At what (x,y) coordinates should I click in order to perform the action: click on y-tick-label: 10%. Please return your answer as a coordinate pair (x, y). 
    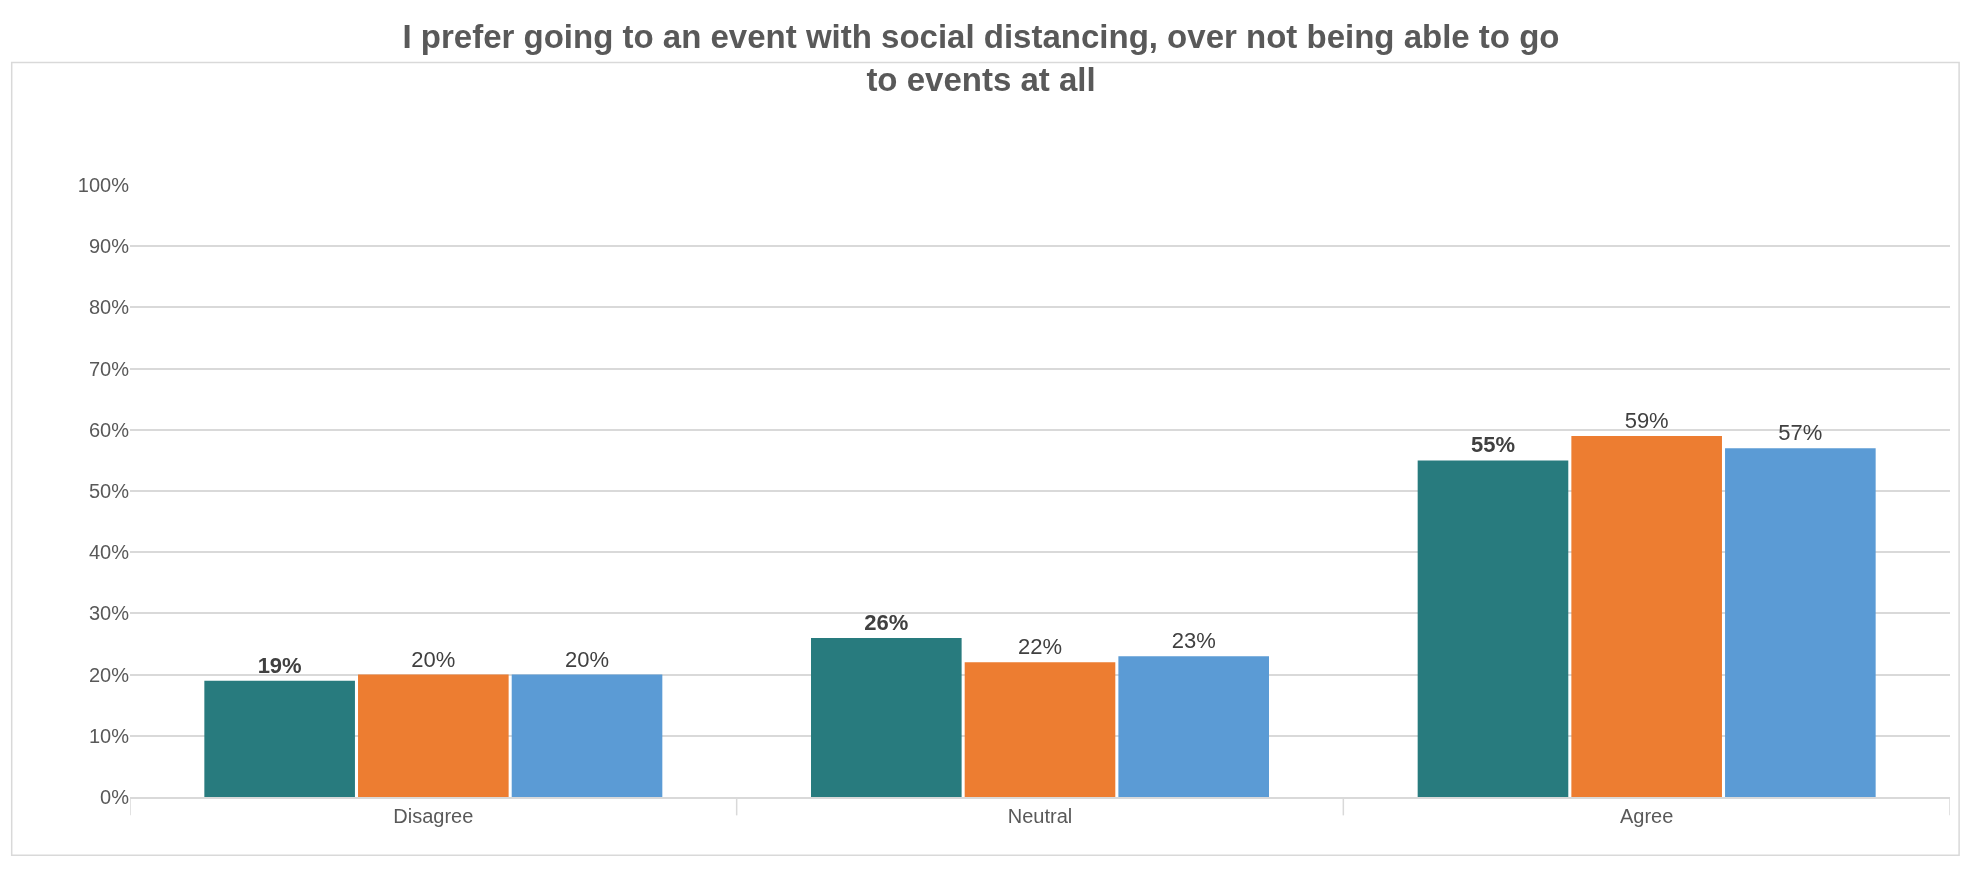
    Looking at the image, I should click on (109, 735).